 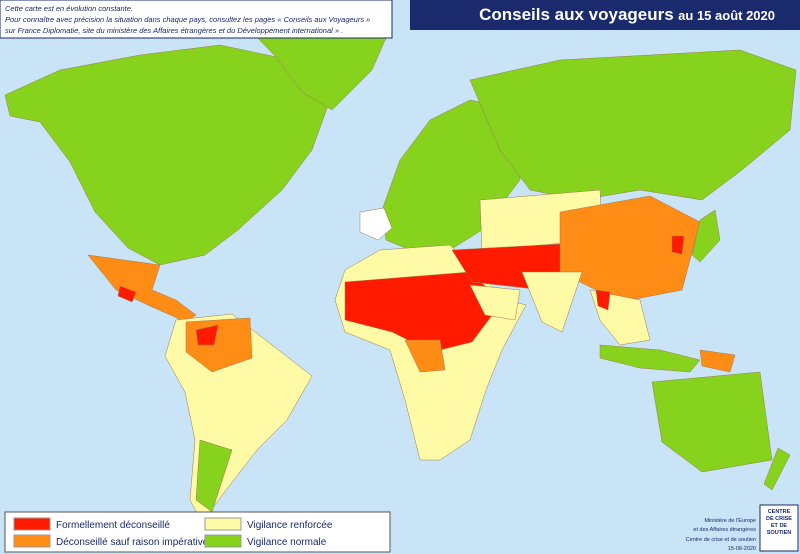 I want to click on australia, so click(x=712, y=422).